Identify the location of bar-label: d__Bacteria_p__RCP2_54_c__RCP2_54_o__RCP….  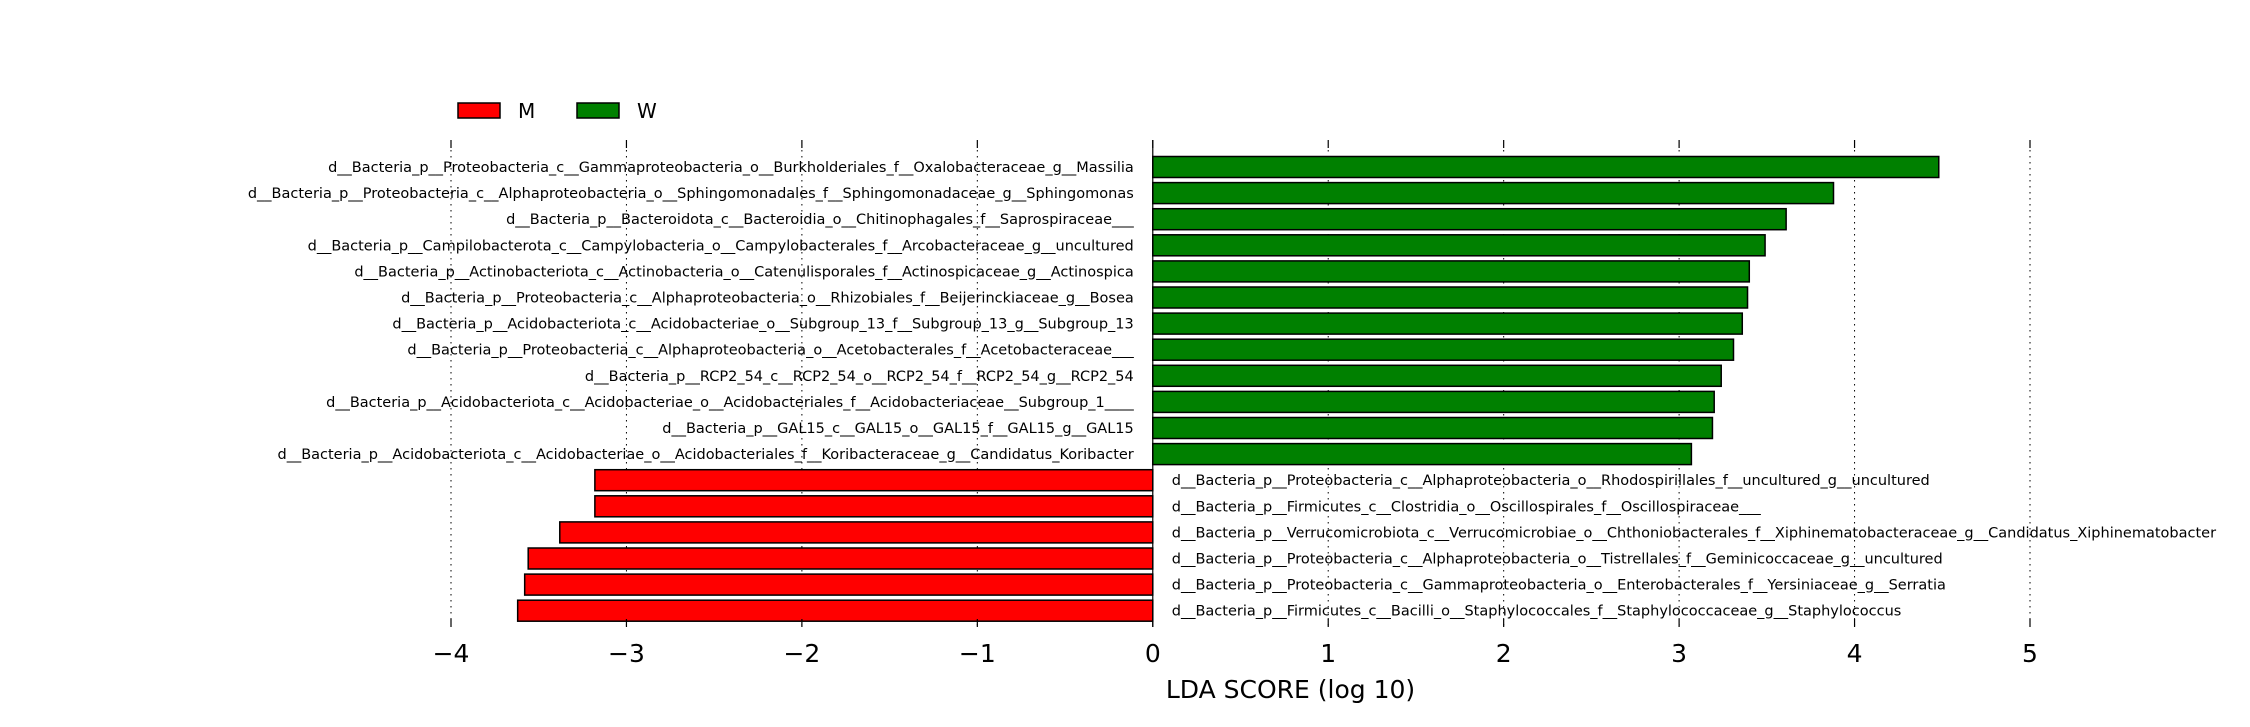
(859, 377).